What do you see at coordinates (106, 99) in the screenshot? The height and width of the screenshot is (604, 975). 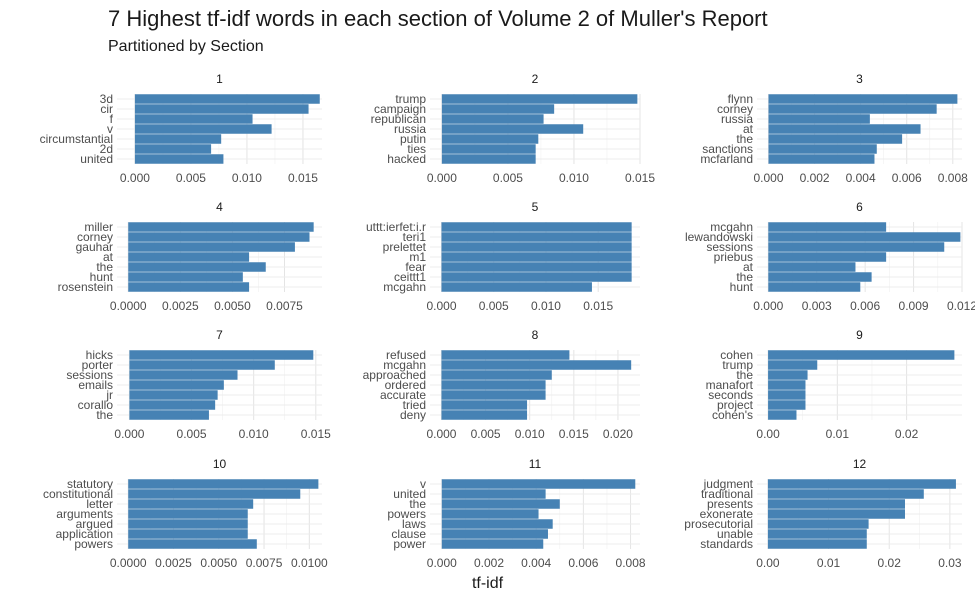 I see `category-label: 3d` at bounding box center [106, 99].